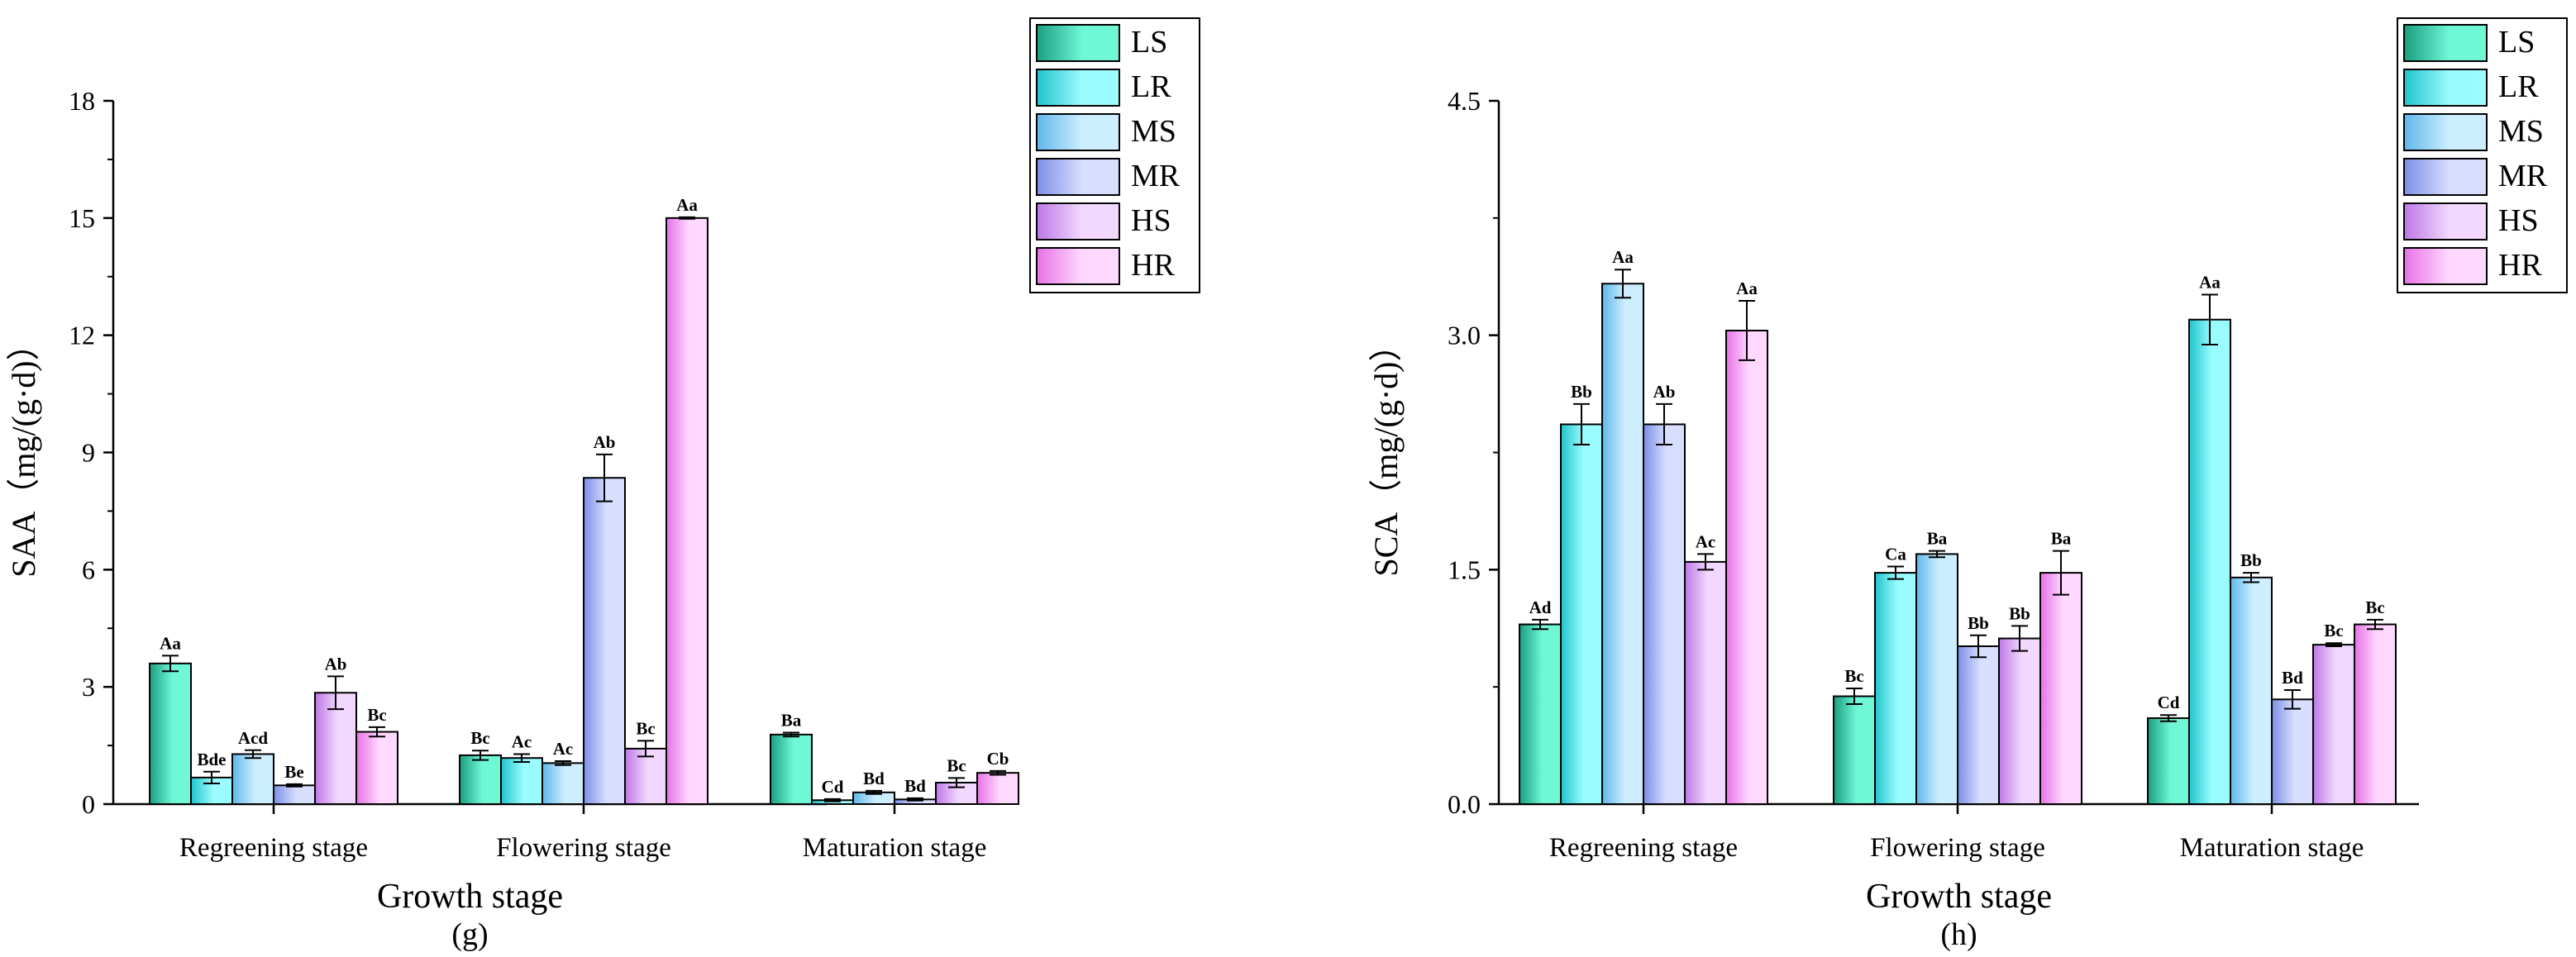 This screenshot has height=957, width=2576. What do you see at coordinates (88, 453) in the screenshot?
I see `y-tick-label: 9` at bounding box center [88, 453].